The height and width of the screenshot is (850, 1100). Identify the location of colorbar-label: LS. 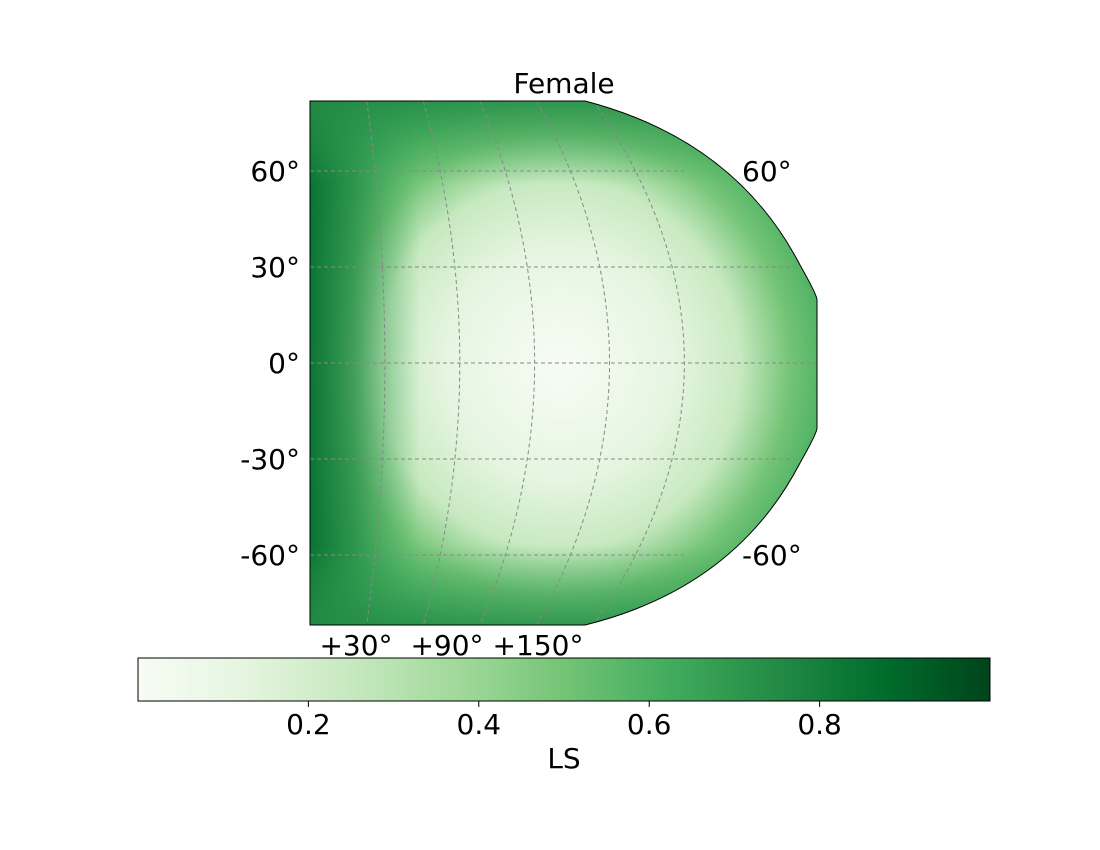
(563, 758).